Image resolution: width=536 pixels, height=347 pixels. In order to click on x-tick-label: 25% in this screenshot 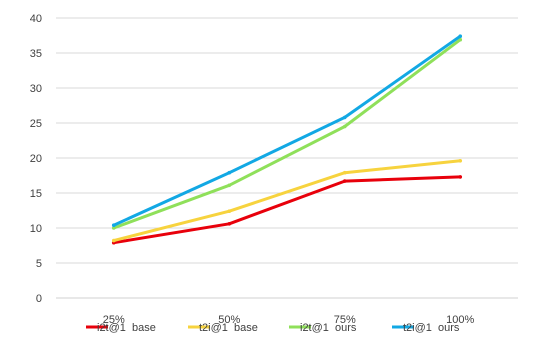, I will do `click(114, 320)`.